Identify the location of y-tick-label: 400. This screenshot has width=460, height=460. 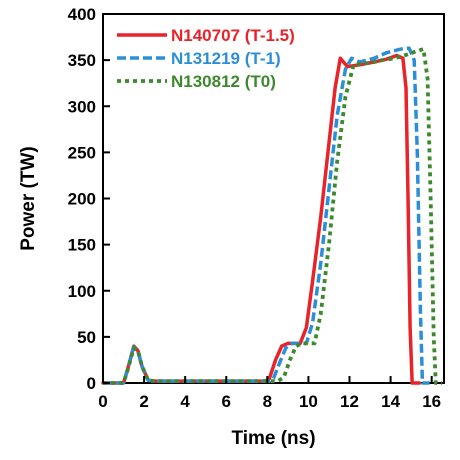
(82, 14).